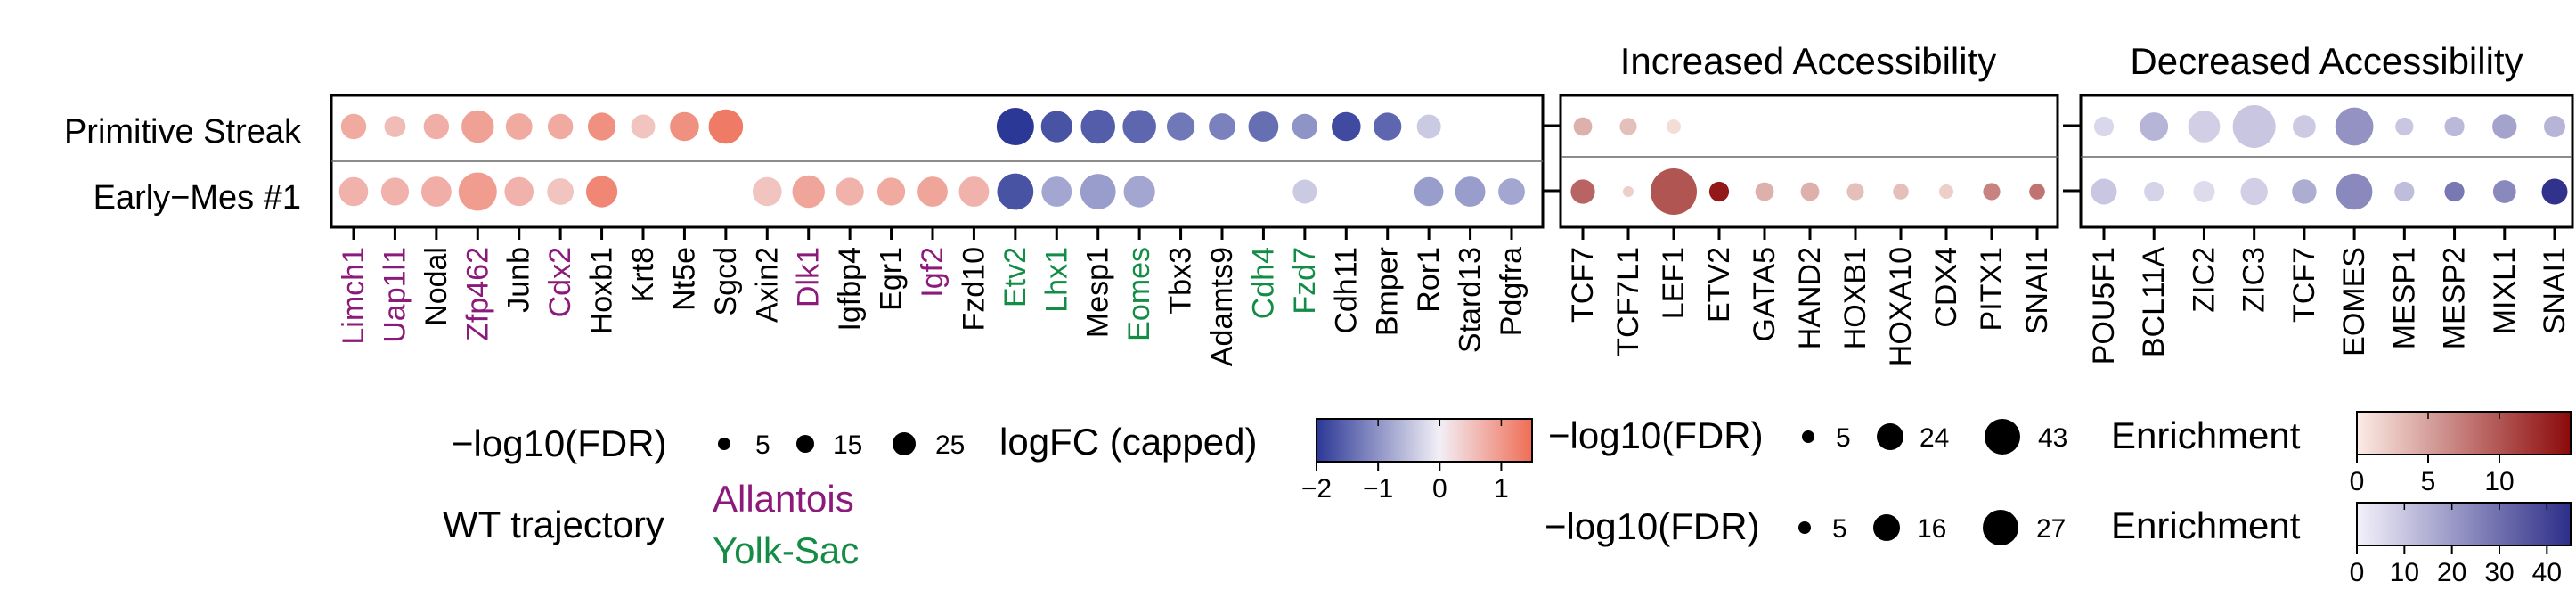 The image size is (2576, 590). I want to click on dot-primitive-streak-cdx2, so click(560, 127).